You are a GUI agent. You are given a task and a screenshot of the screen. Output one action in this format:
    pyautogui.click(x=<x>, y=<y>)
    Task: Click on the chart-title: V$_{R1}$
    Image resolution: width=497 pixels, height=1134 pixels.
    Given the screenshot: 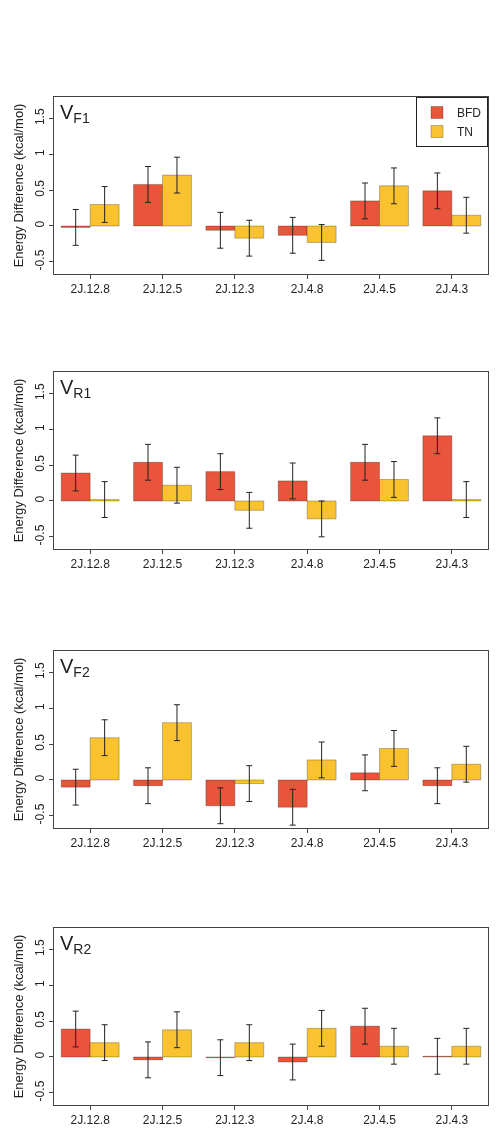 What is the action you would take?
    pyautogui.click(x=76, y=389)
    